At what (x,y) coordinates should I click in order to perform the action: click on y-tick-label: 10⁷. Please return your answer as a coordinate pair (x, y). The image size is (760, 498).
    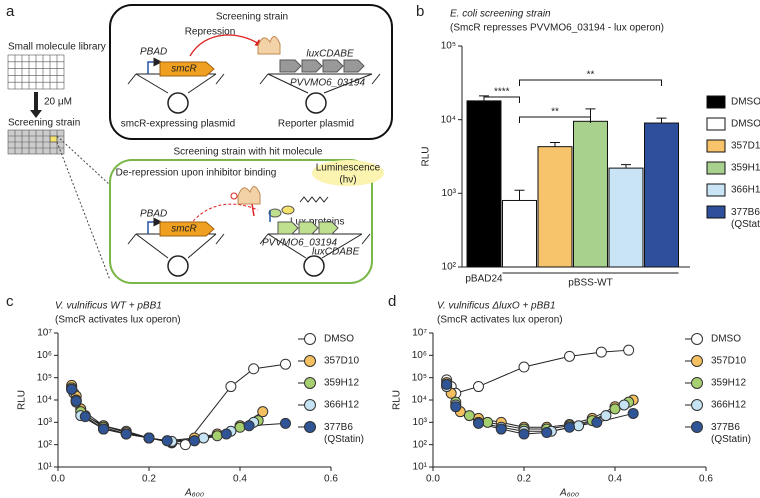
    Looking at the image, I should click on (44, 333).